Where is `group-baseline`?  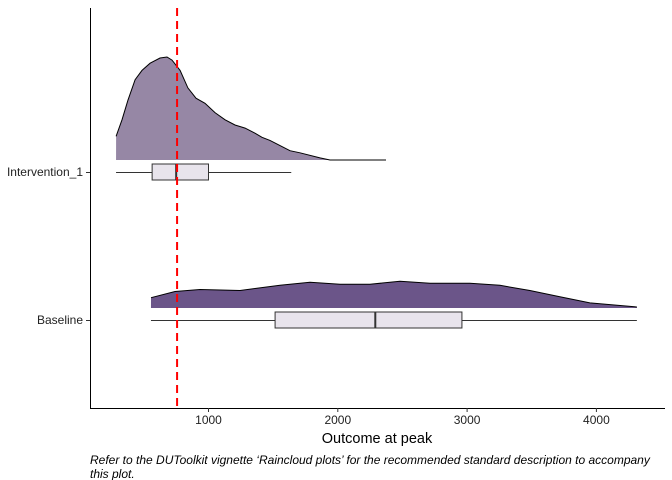
group-baseline is located at coordinates (393, 304).